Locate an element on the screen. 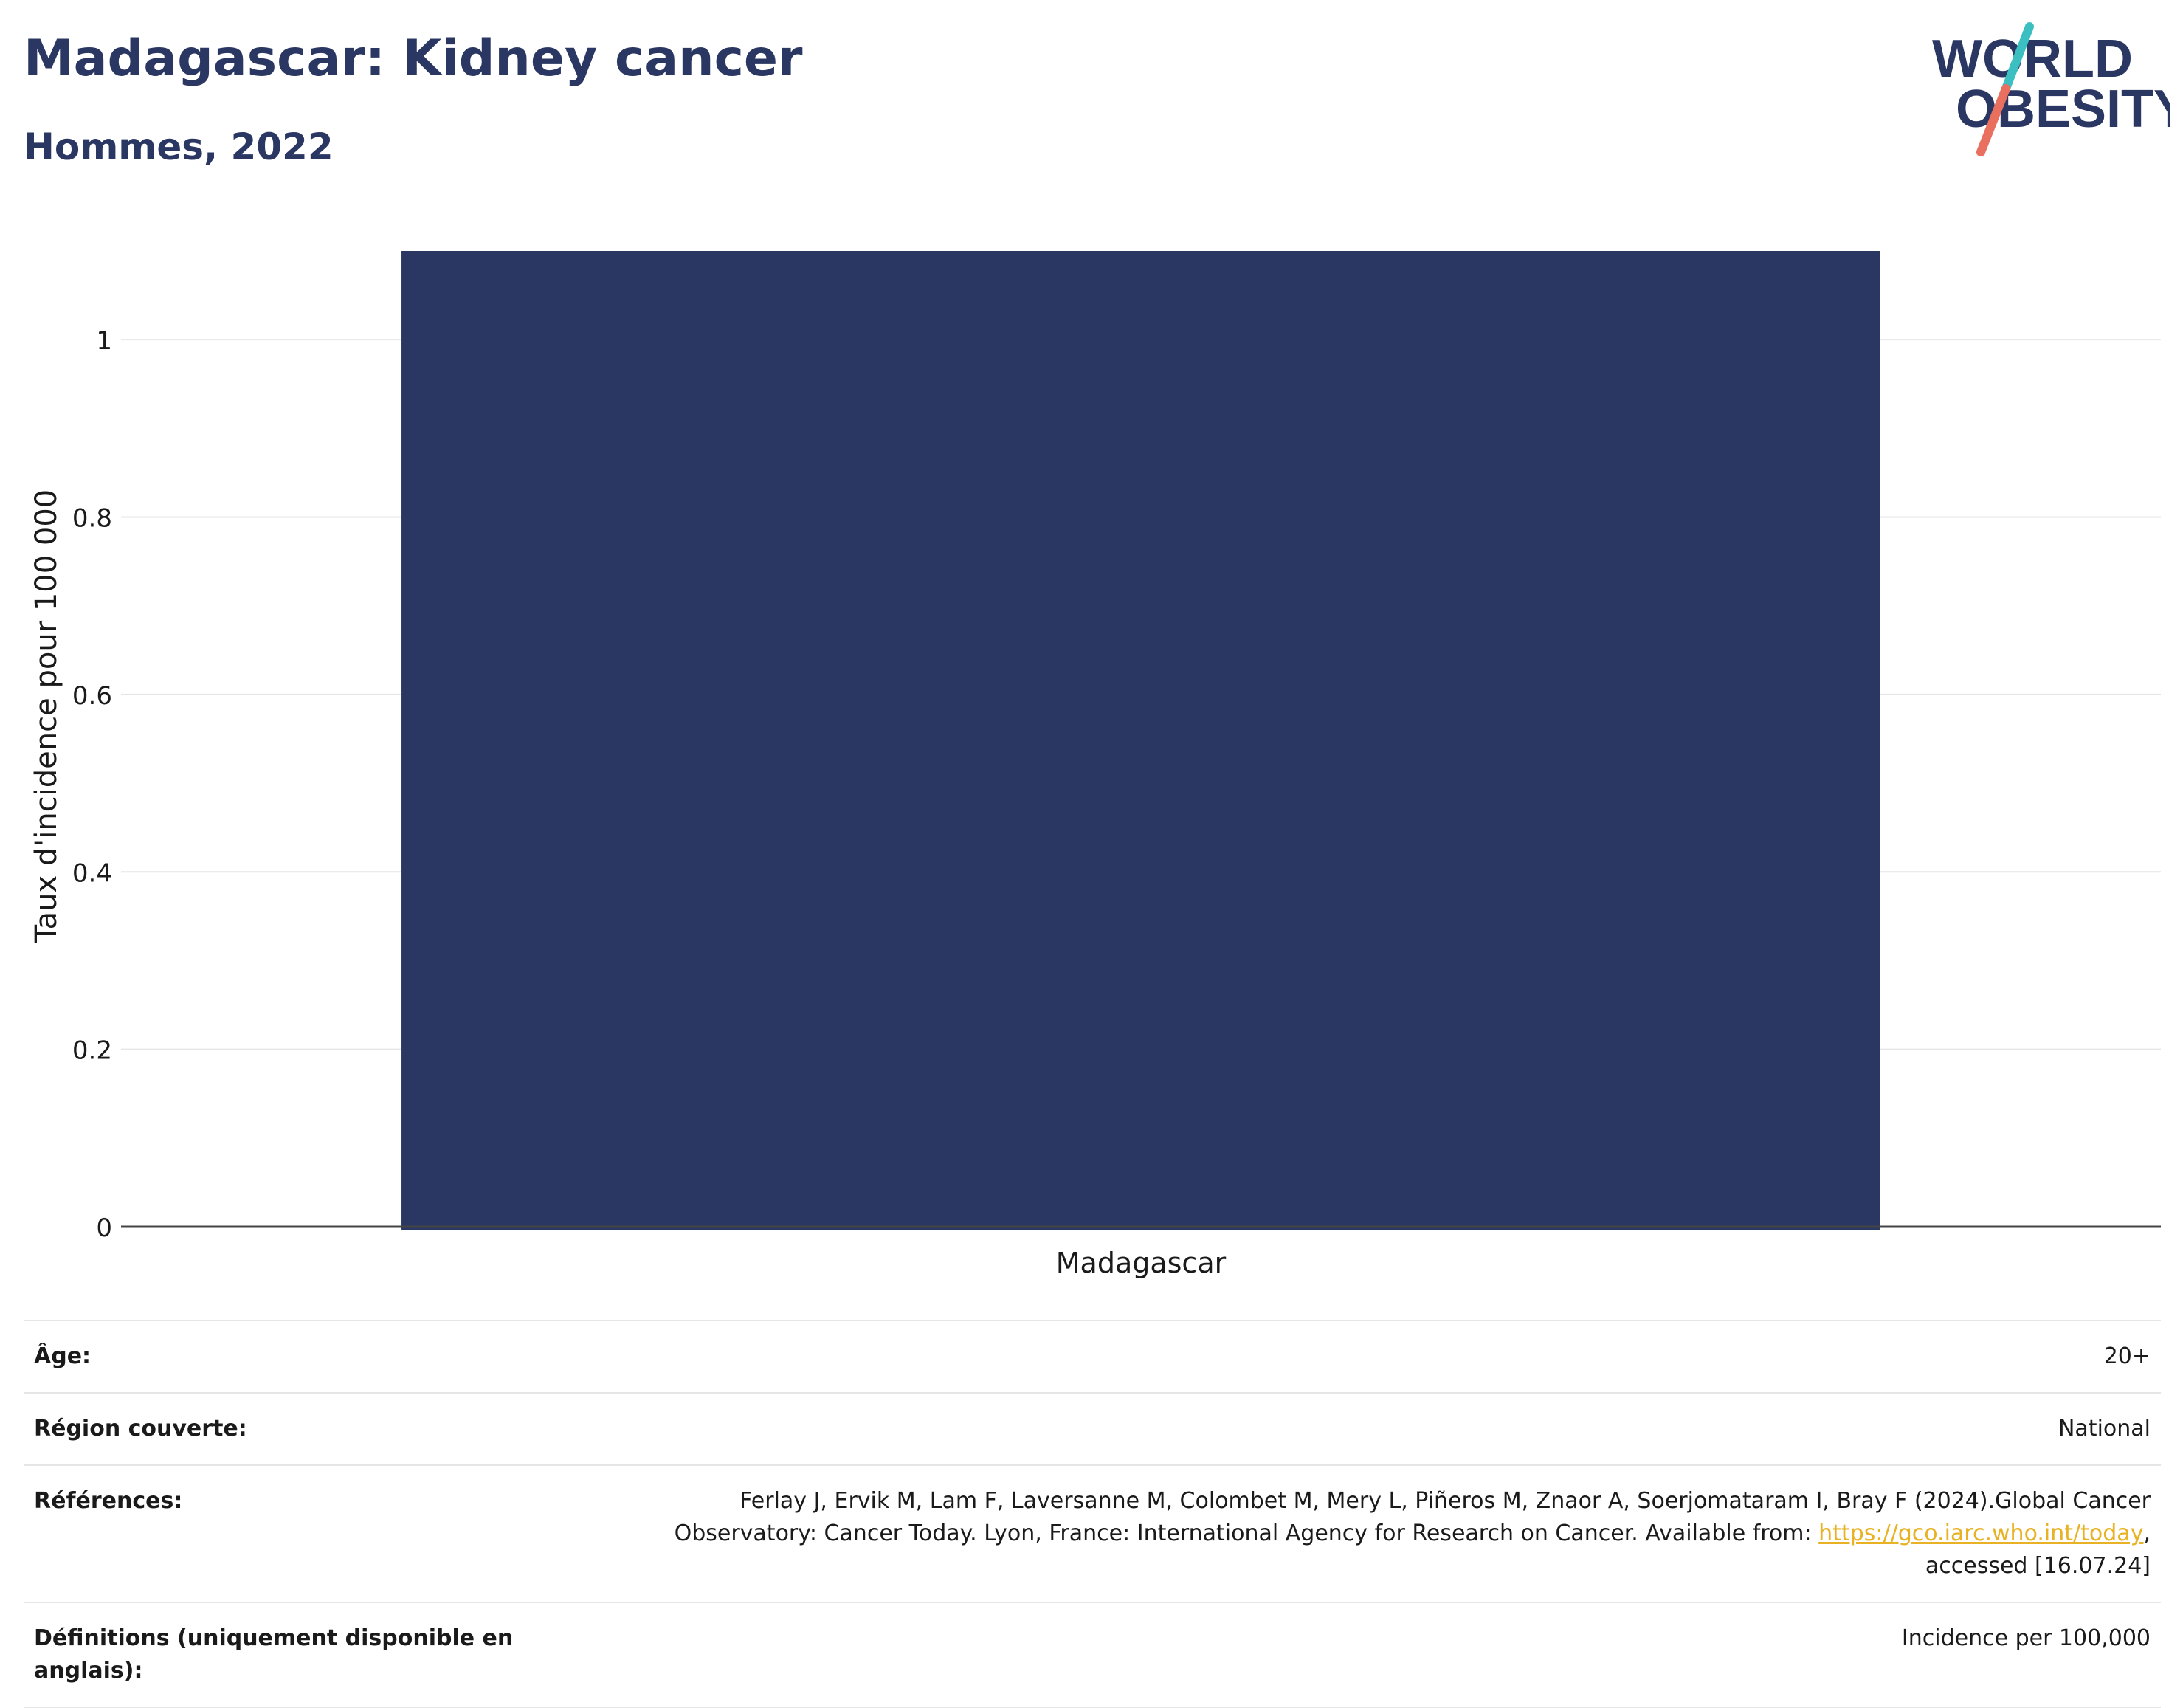  logo-slash-top is located at coordinates (2017, 57).